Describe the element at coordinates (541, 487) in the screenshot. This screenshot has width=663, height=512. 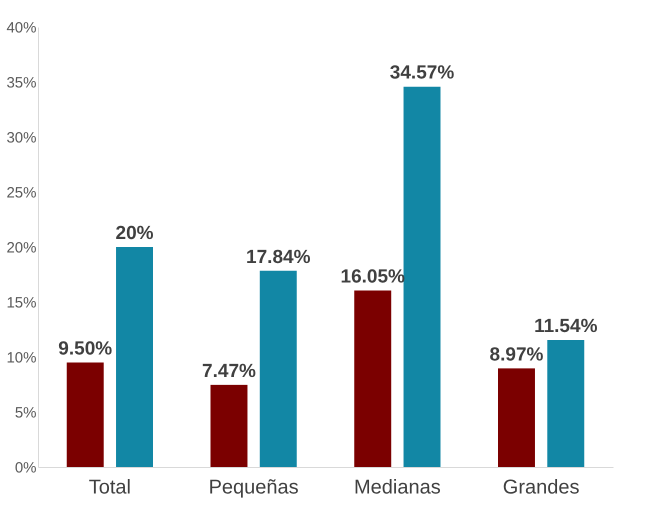
I see `x-tick-label: Grandes` at that location.